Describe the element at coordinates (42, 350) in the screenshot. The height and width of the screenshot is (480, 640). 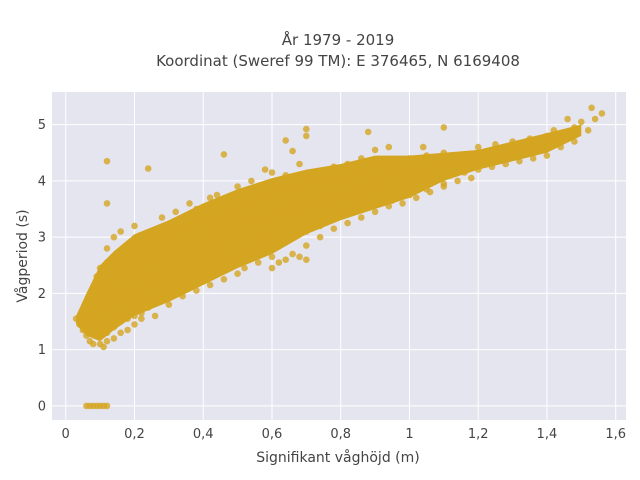
I see `y-tick-label: 1` at that location.